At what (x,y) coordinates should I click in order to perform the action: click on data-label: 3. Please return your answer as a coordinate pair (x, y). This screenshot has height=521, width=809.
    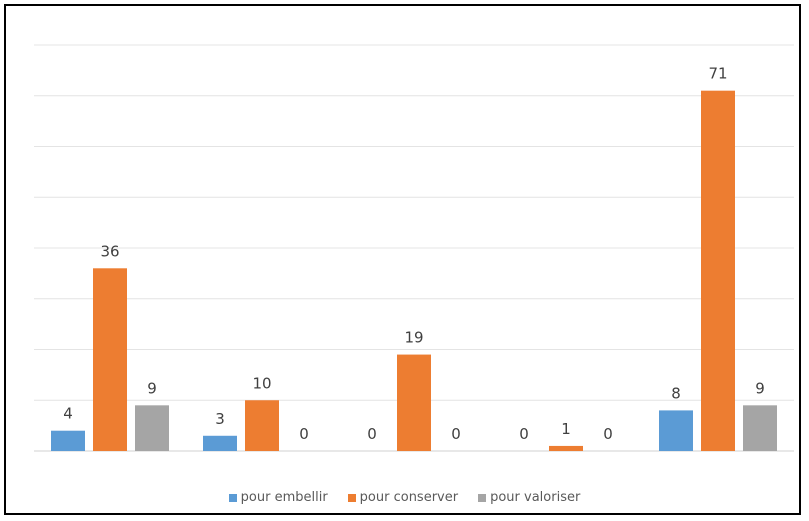
    Looking at the image, I should click on (220, 419).